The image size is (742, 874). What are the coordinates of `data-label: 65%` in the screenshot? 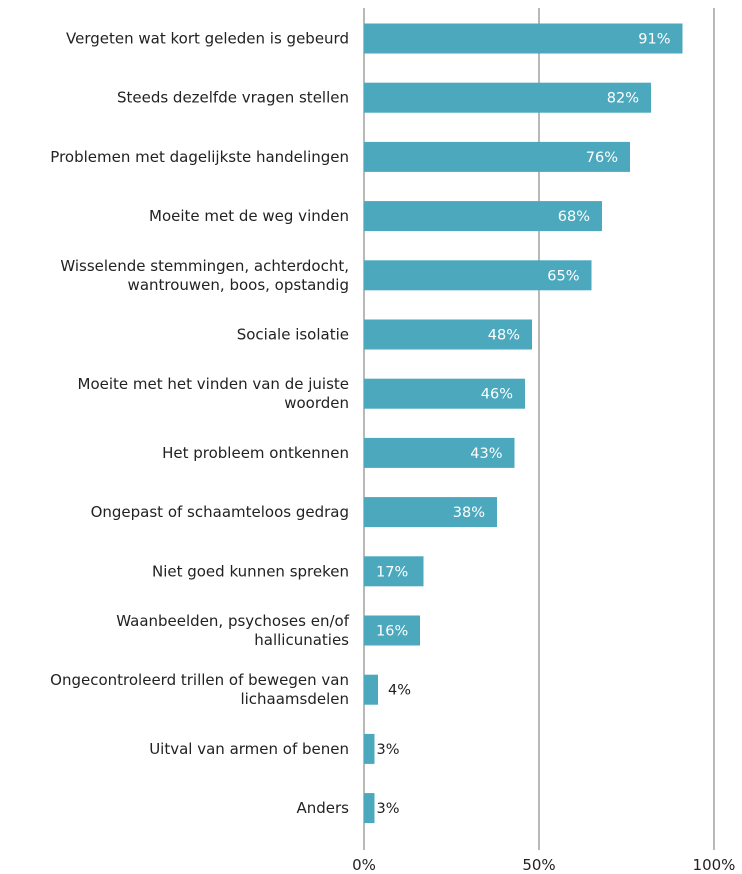 It's located at (563, 276).